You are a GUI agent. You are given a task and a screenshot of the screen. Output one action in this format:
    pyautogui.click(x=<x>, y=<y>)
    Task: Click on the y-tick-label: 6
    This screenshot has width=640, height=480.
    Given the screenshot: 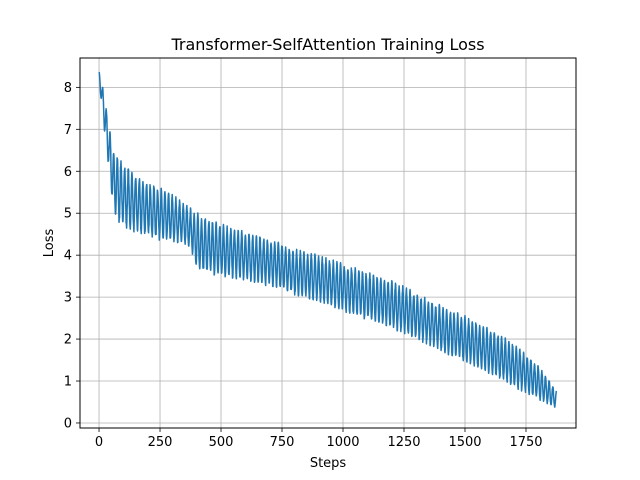 What is the action you would take?
    pyautogui.click(x=68, y=172)
    